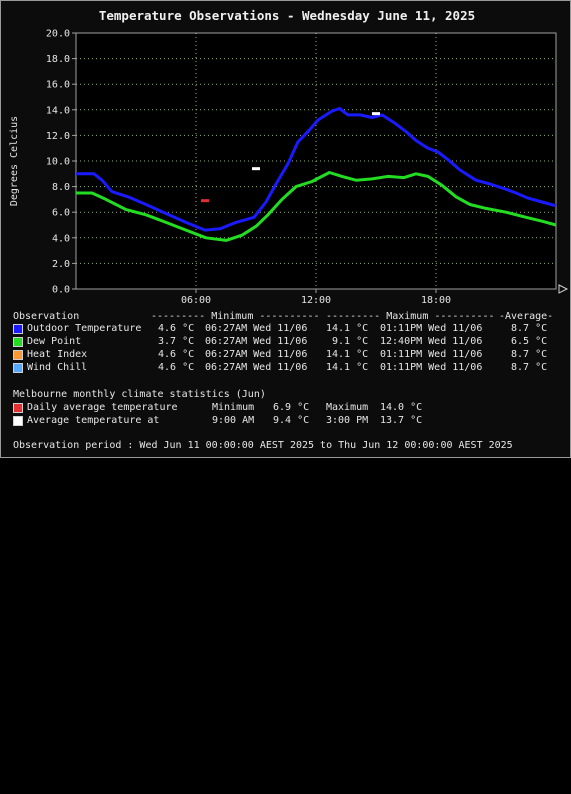  Describe the element at coordinates (57, 354) in the screenshot. I see `stats-row-name: Heat Index` at that location.